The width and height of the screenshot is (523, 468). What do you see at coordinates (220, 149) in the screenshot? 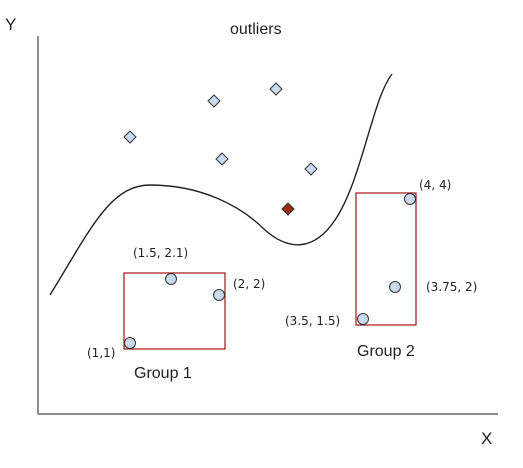
I see `outlier-points` at bounding box center [220, 149].